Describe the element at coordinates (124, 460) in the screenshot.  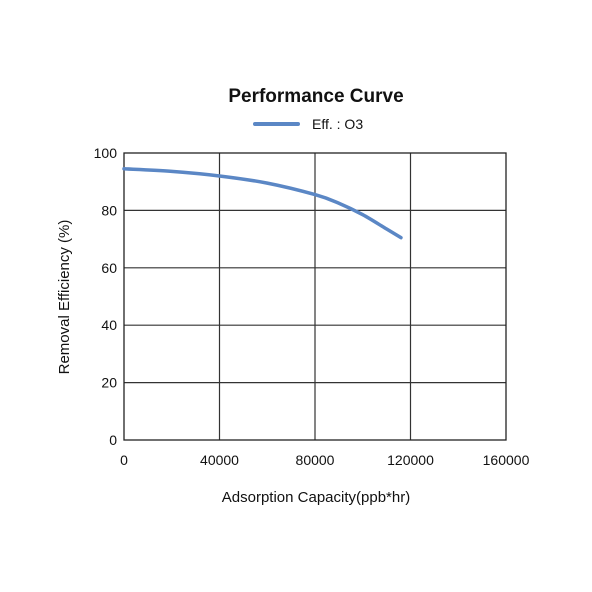
I see `x-tick-label: 0` at that location.